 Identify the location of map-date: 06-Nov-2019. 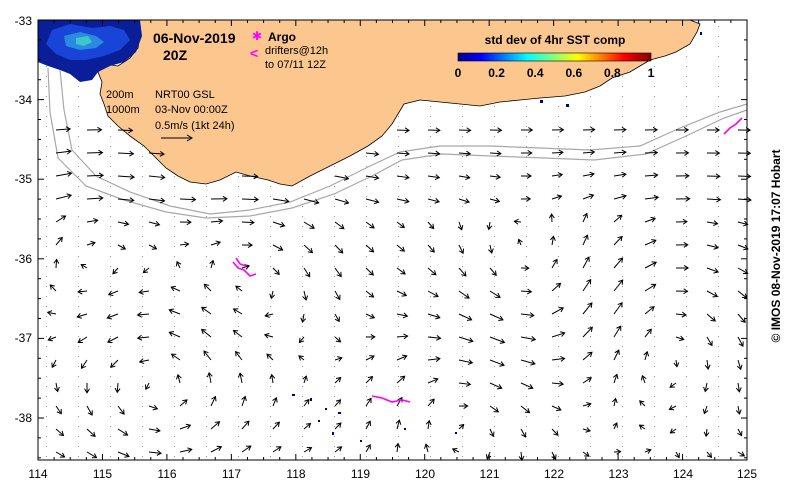
(194, 38).